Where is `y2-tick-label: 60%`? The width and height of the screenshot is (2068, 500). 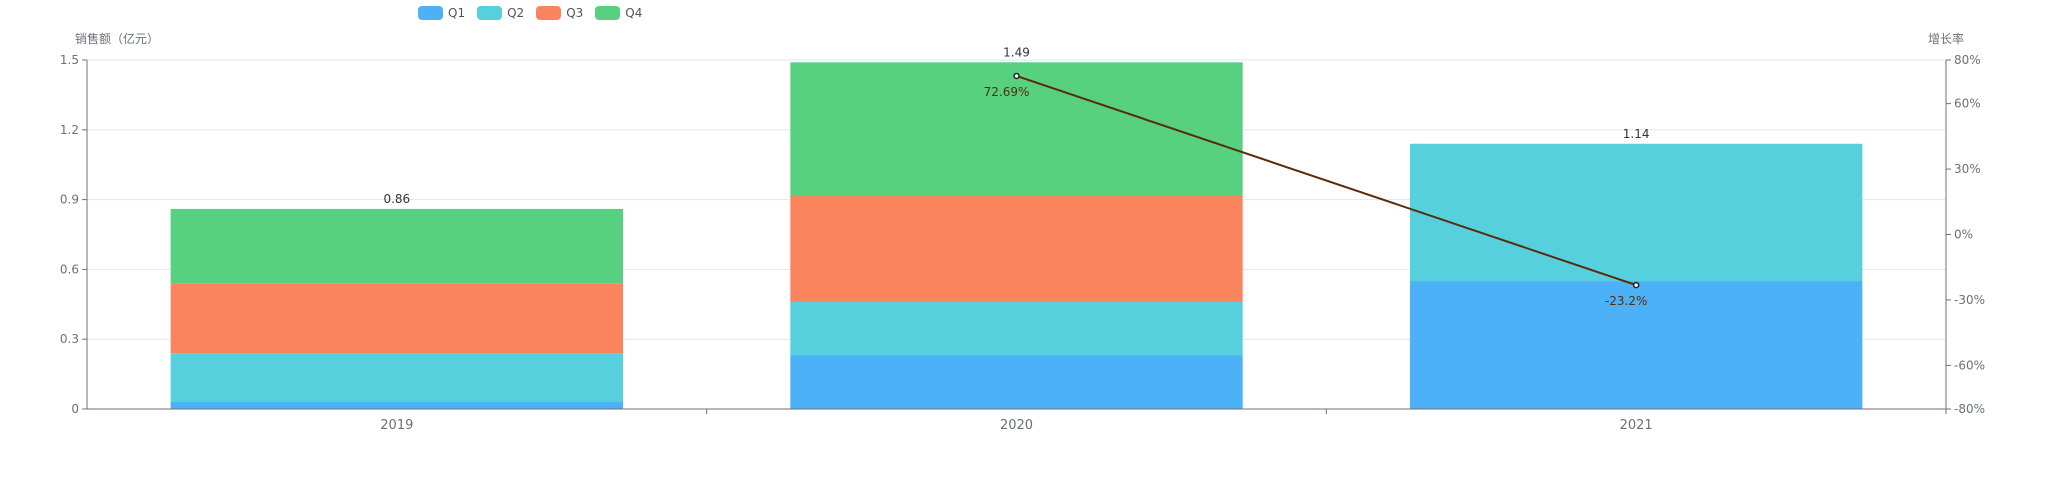 y2-tick-label: 60% is located at coordinates (1967, 104).